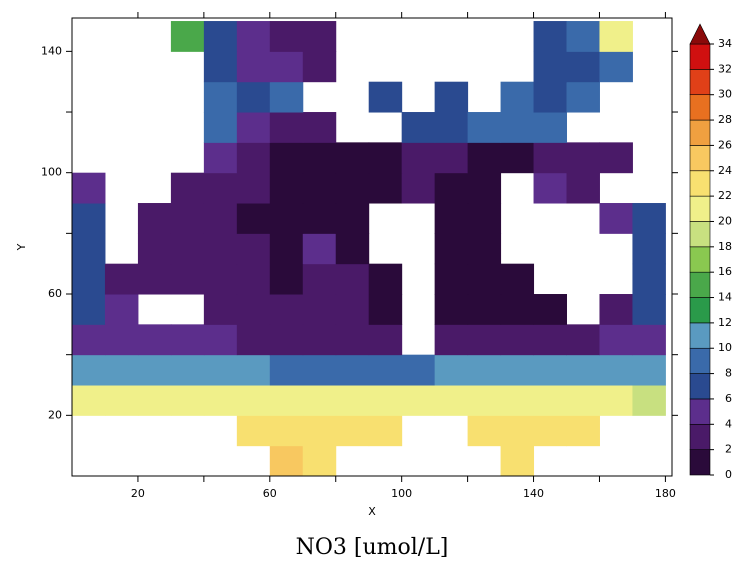 The width and height of the screenshot is (750, 584). I want to click on colorbar-tick-label: 4, so click(728, 423).